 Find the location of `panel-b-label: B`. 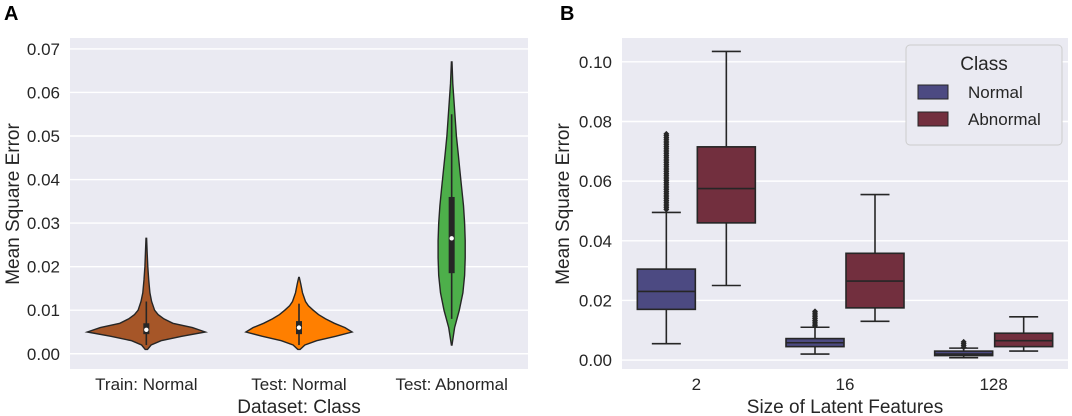

panel-b-label: B is located at coordinates (567, 14).